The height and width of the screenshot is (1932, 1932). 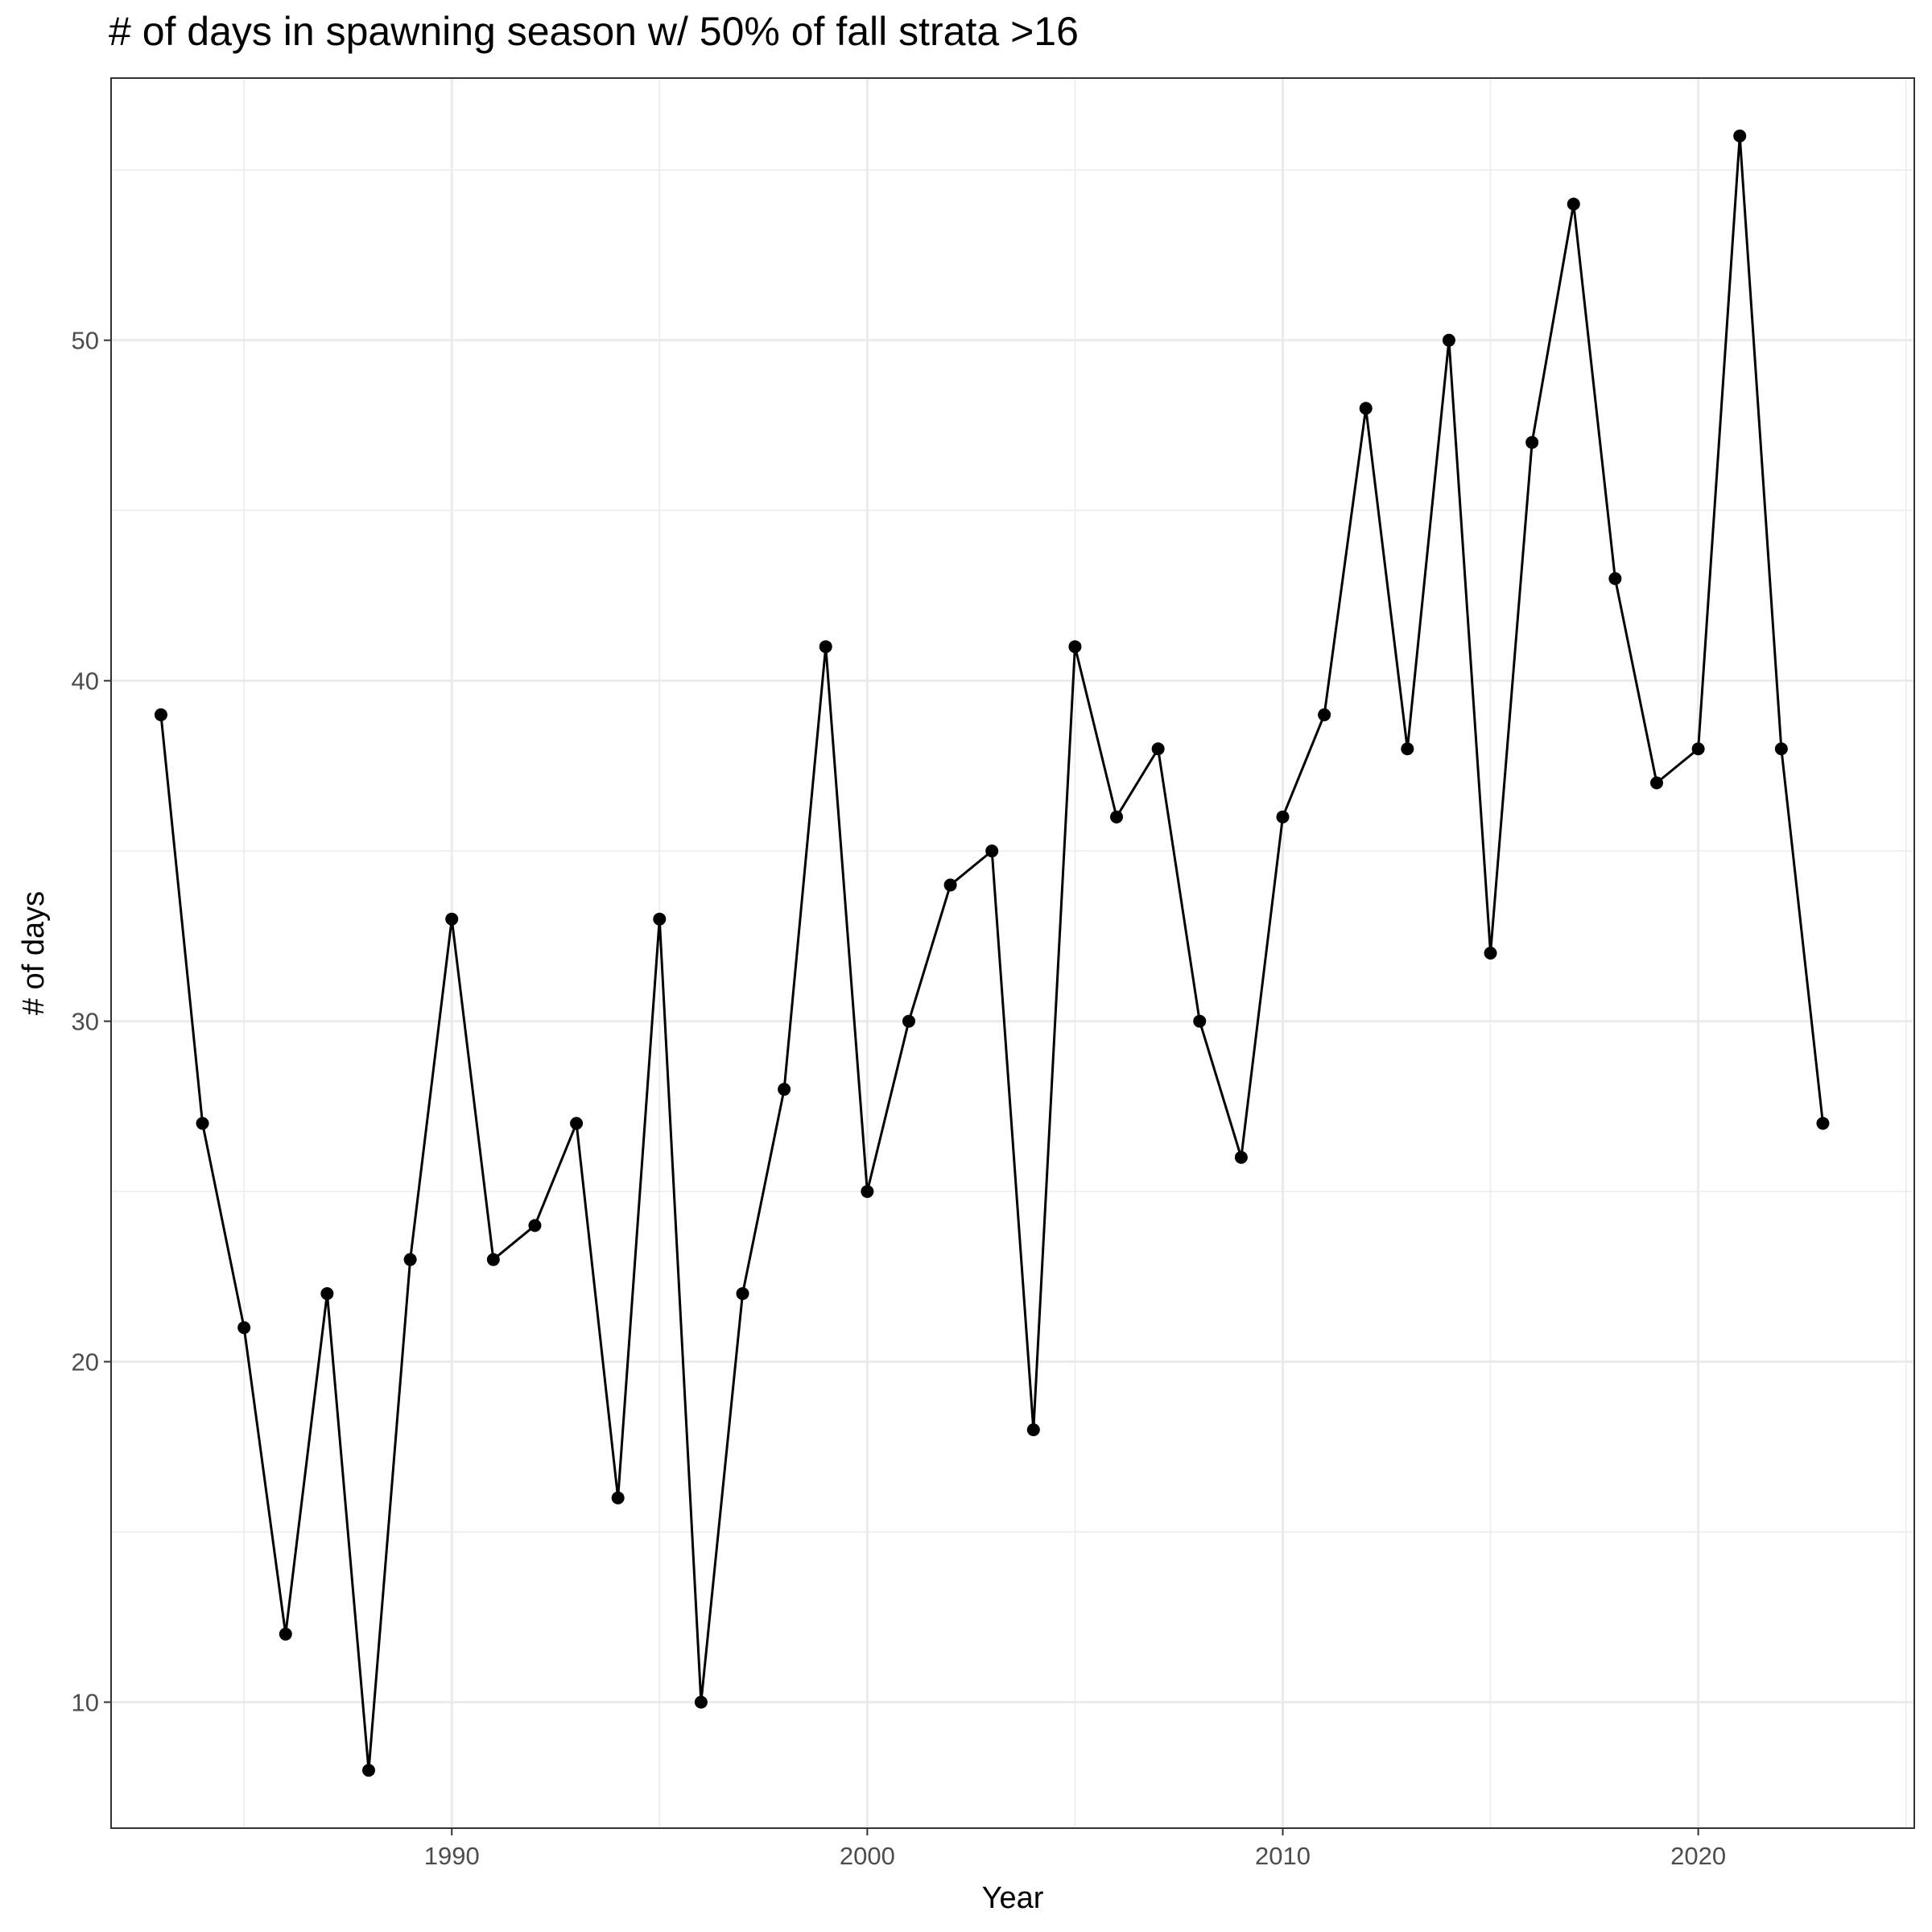 What do you see at coordinates (85, 1022) in the screenshot?
I see `y-tick-label: 30` at bounding box center [85, 1022].